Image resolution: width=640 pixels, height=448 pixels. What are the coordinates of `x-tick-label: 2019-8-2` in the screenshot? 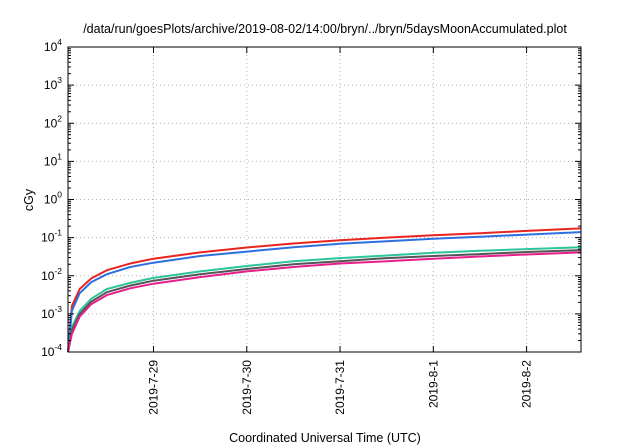 It's located at (527, 384).